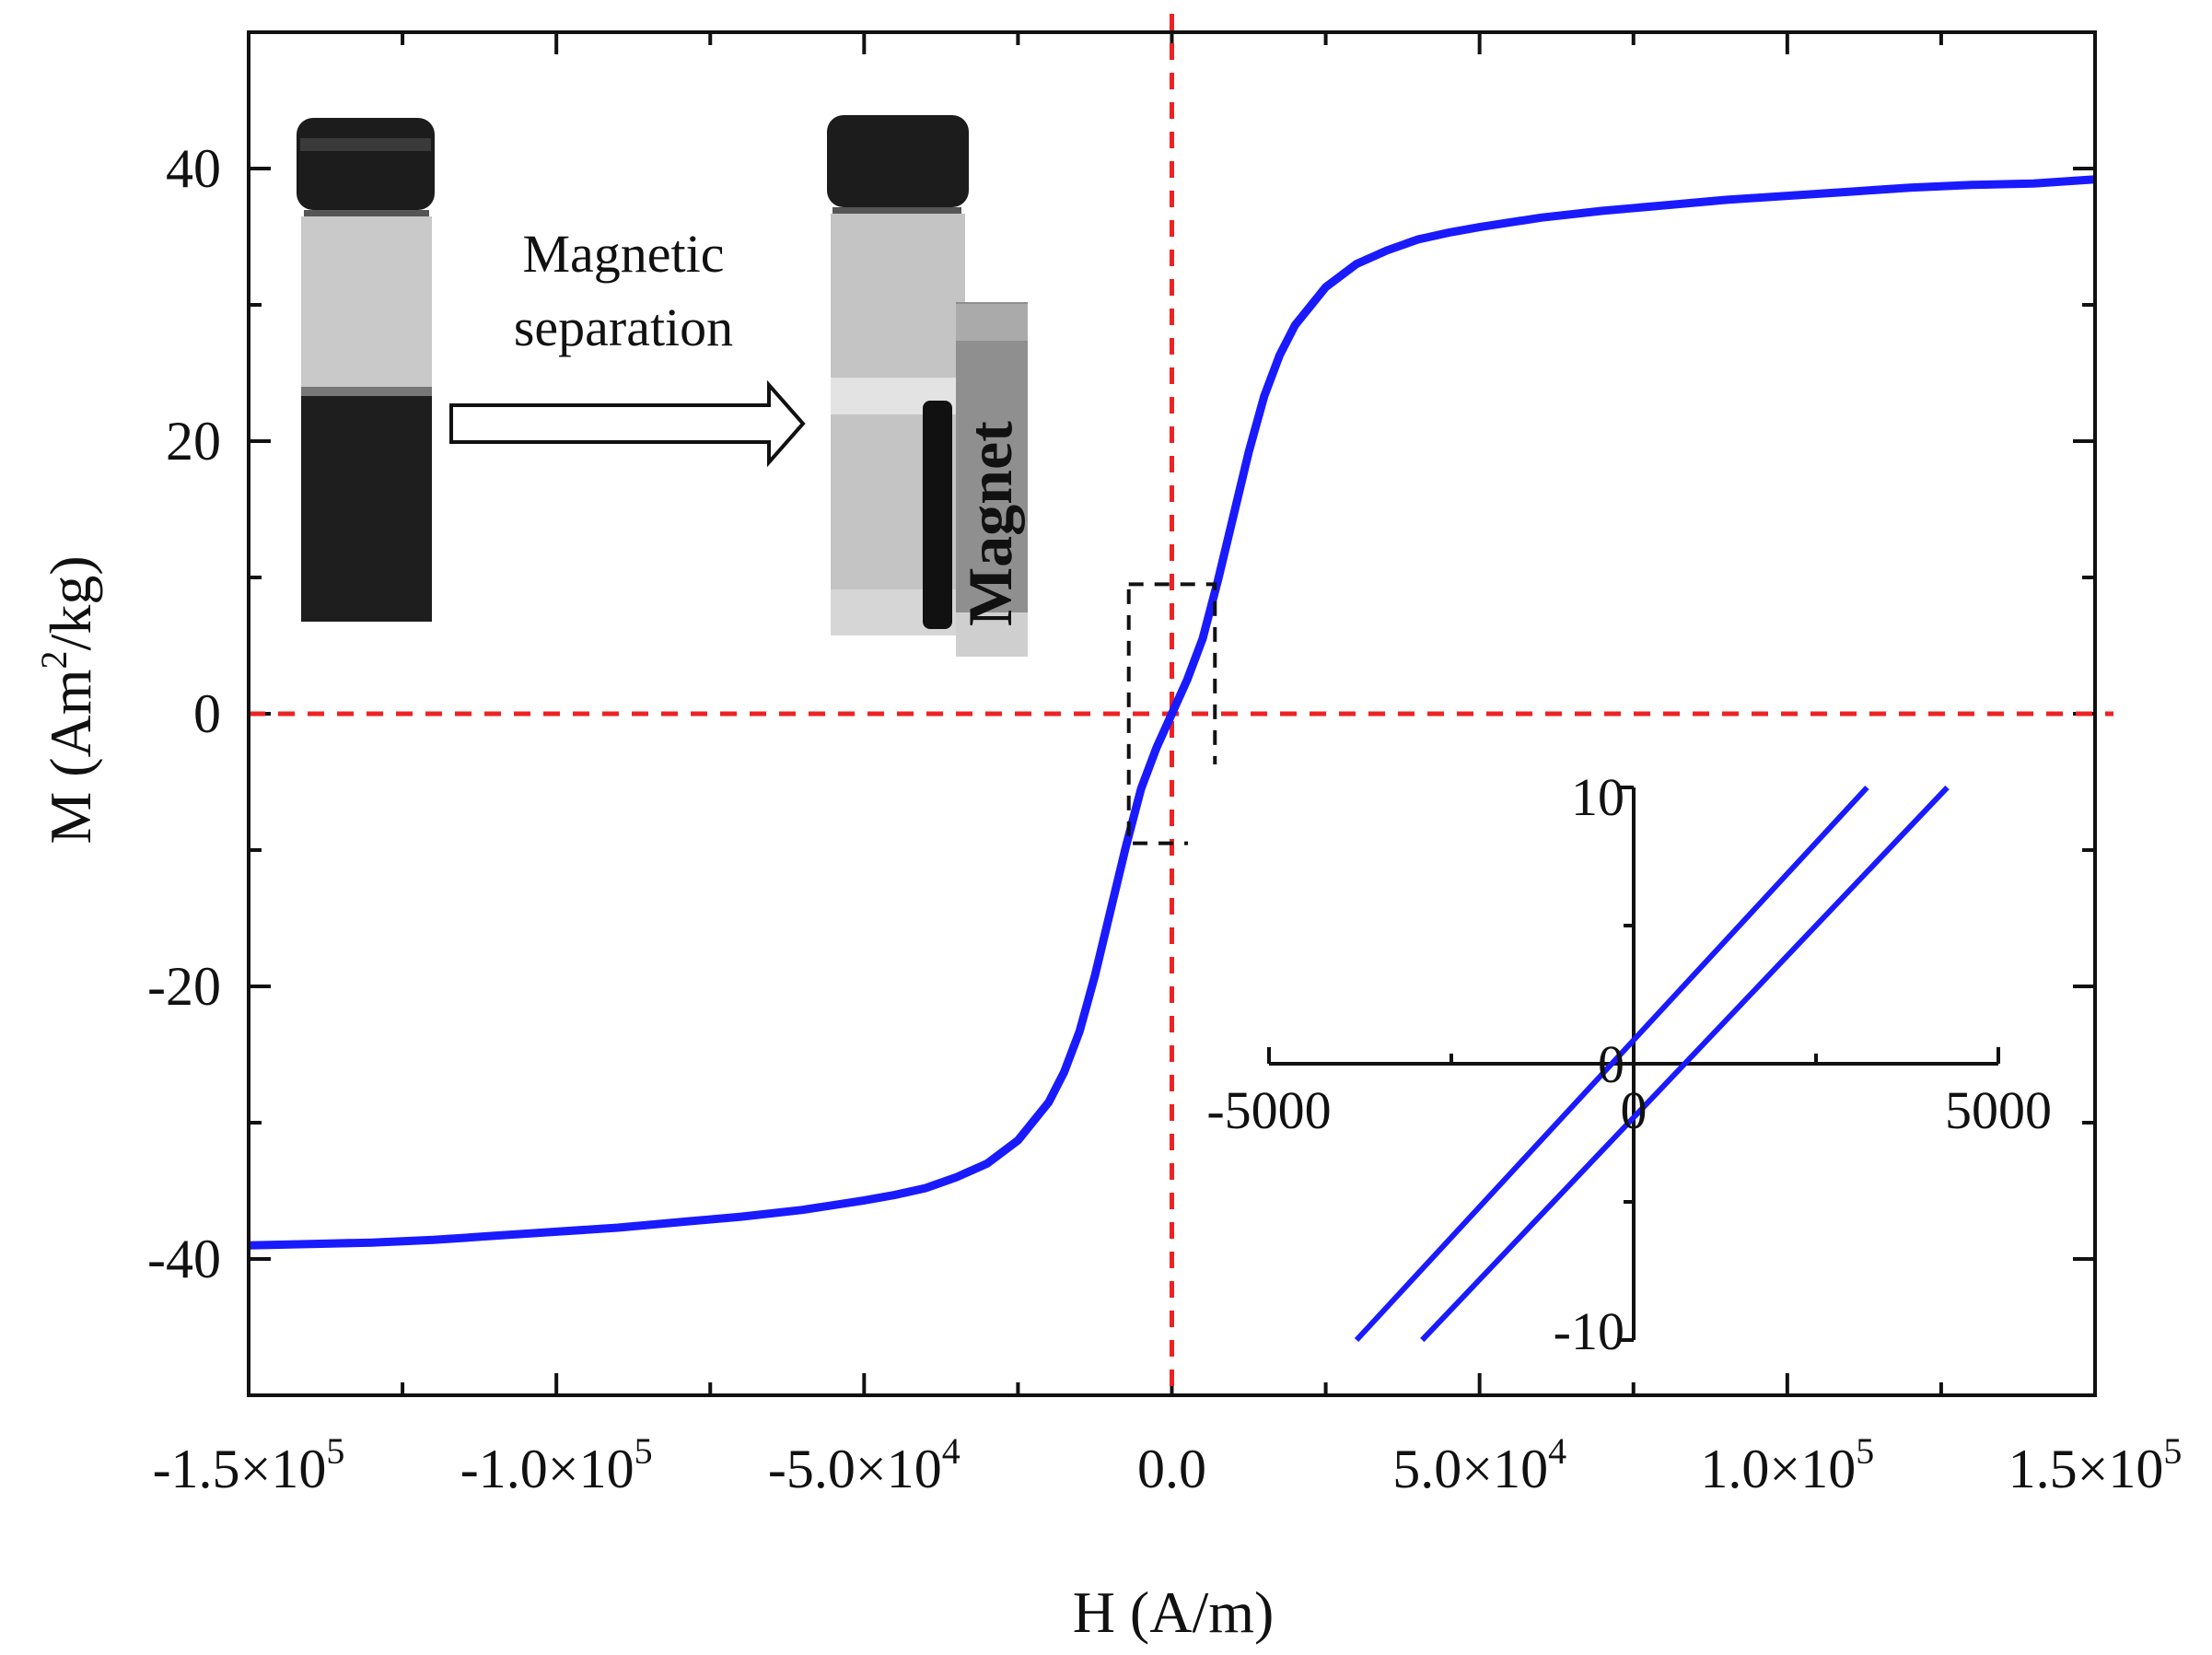 The image size is (2212, 1655). I want to click on x-tick-label: -1.5×10⁵, so click(249, 1465).